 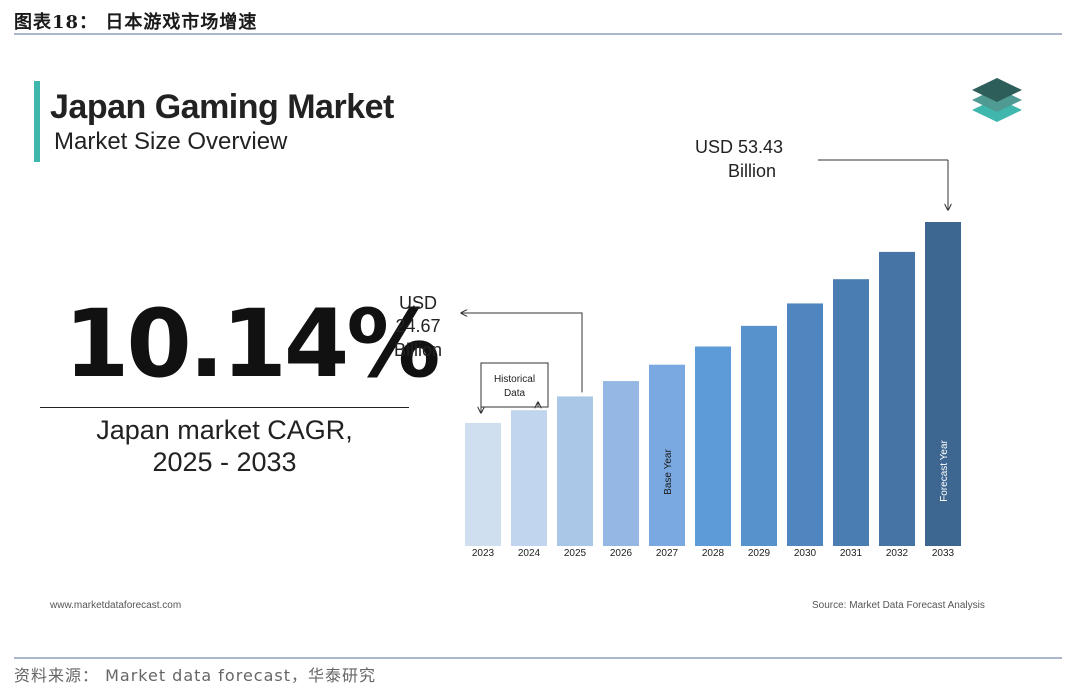 What do you see at coordinates (883, 184) in the screenshot?
I see `end-value-arrow` at bounding box center [883, 184].